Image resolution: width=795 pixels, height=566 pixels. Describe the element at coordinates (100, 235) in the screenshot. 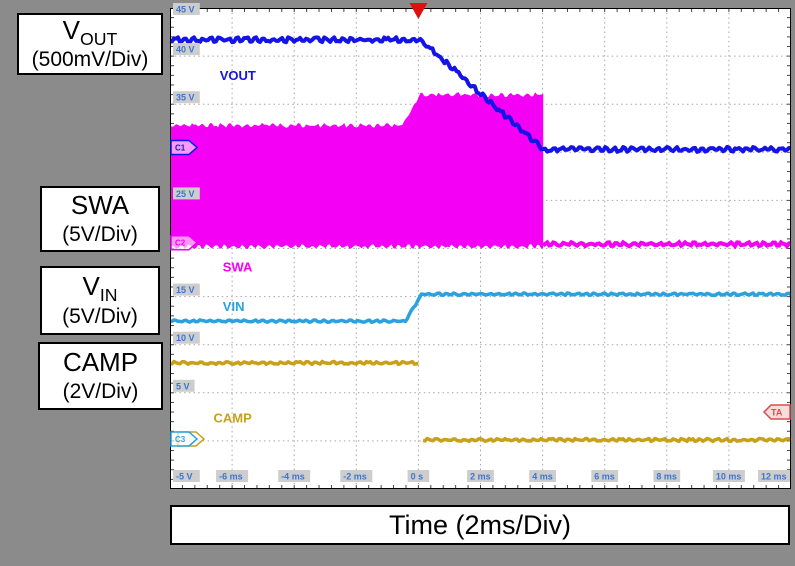

I see `swa-axis-label-scale: (5V/Div)` at that location.